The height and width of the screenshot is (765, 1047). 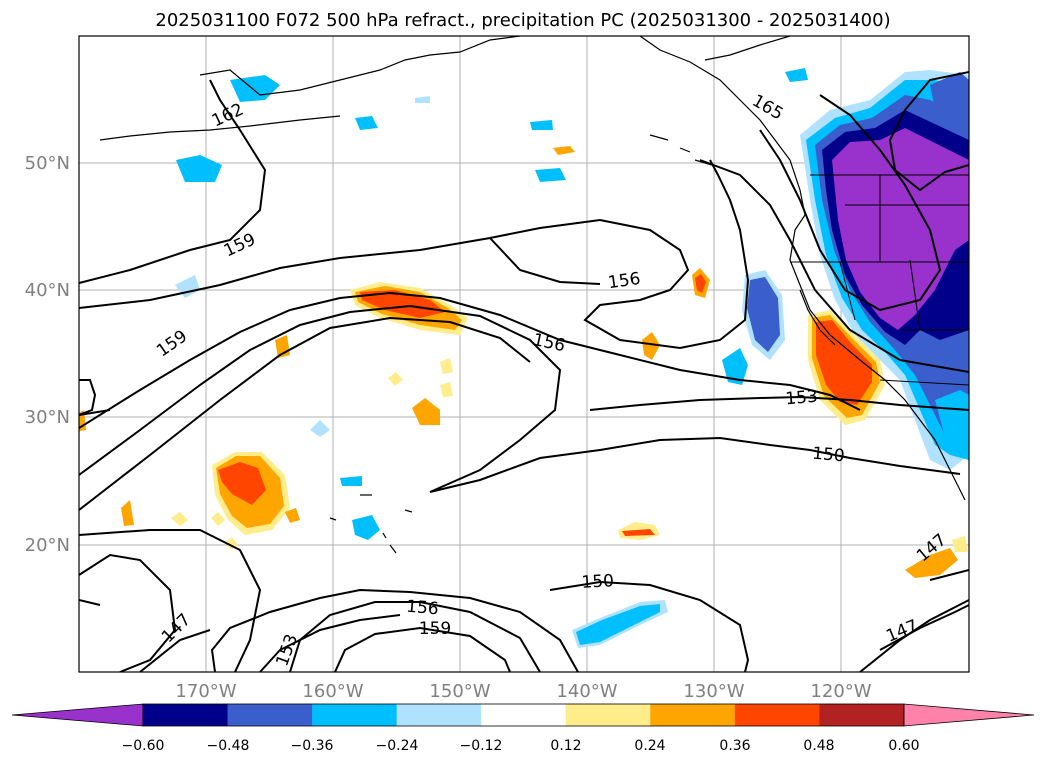 I want to click on colorbar-frame, so click(x=523, y=715).